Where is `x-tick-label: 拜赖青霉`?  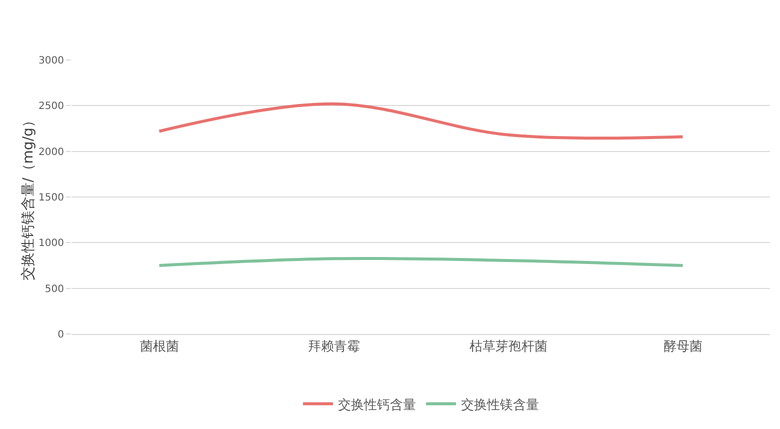 x-tick-label: 拜赖青霉 is located at coordinates (334, 347).